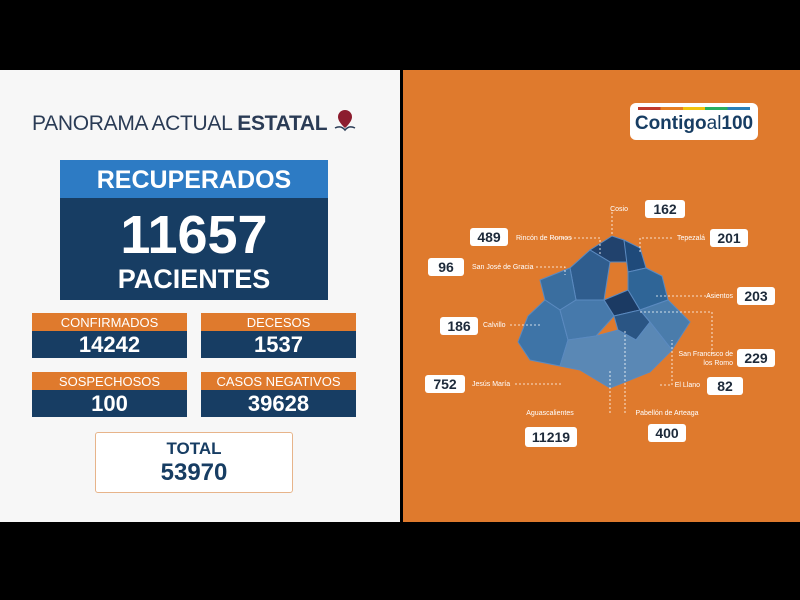  What do you see at coordinates (194, 472) in the screenshot?
I see `total-value: 53970` at bounding box center [194, 472].